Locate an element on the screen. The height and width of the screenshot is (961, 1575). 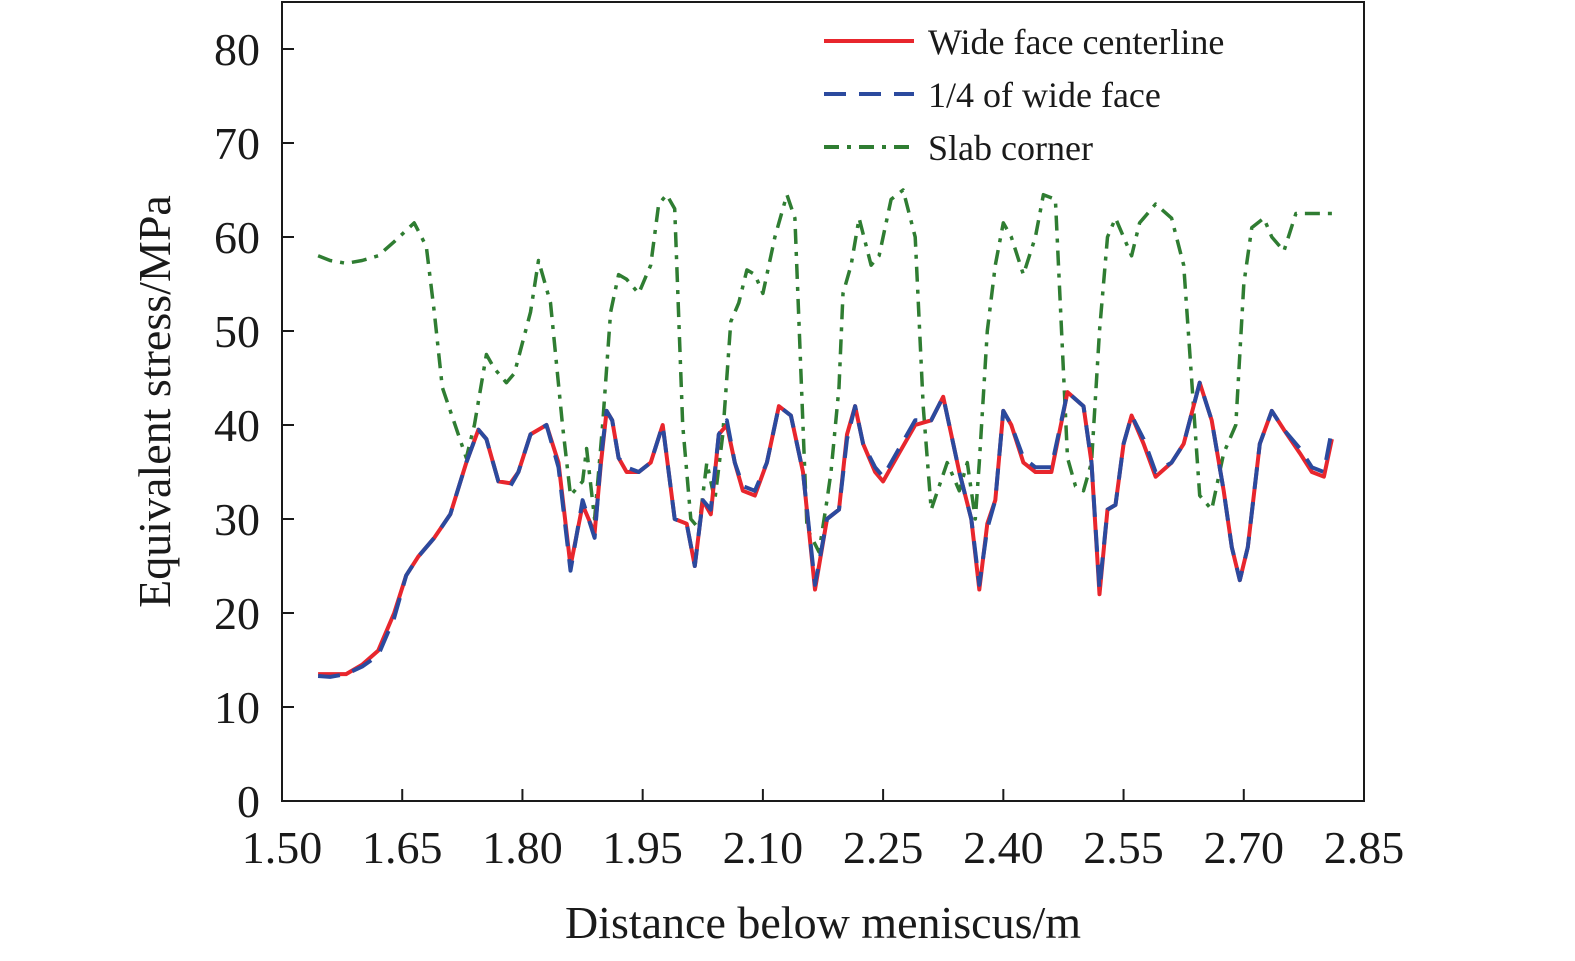
y-tick-label: 30 is located at coordinates (237, 519).